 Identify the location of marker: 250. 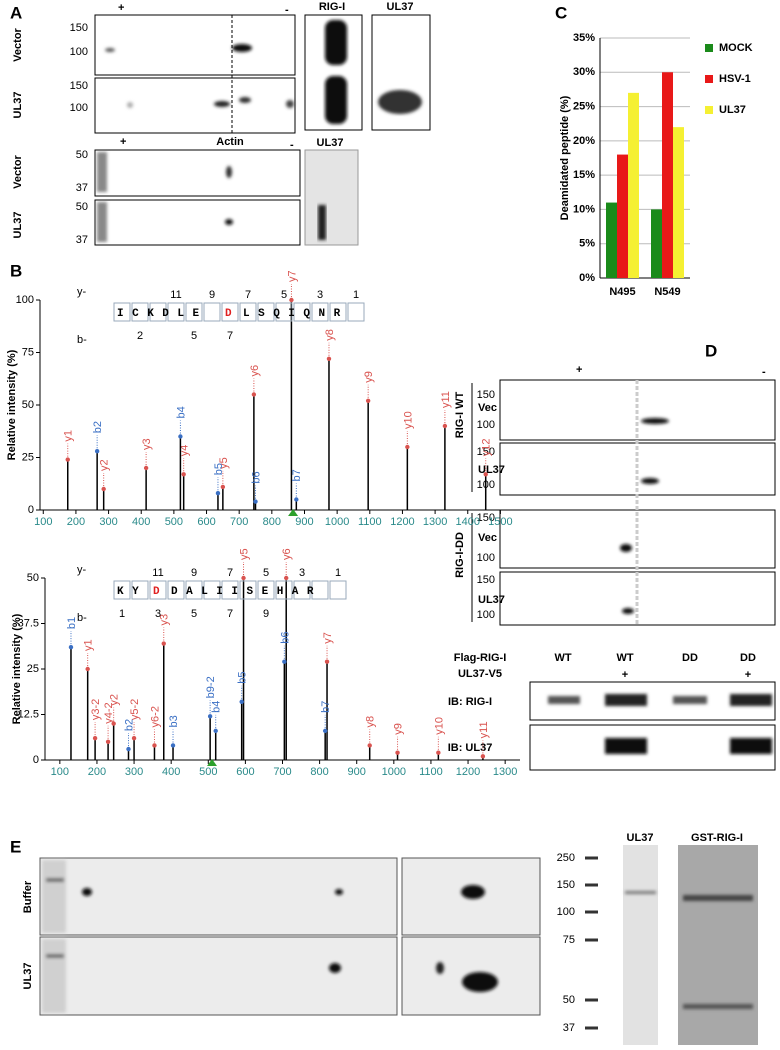
(566, 858).